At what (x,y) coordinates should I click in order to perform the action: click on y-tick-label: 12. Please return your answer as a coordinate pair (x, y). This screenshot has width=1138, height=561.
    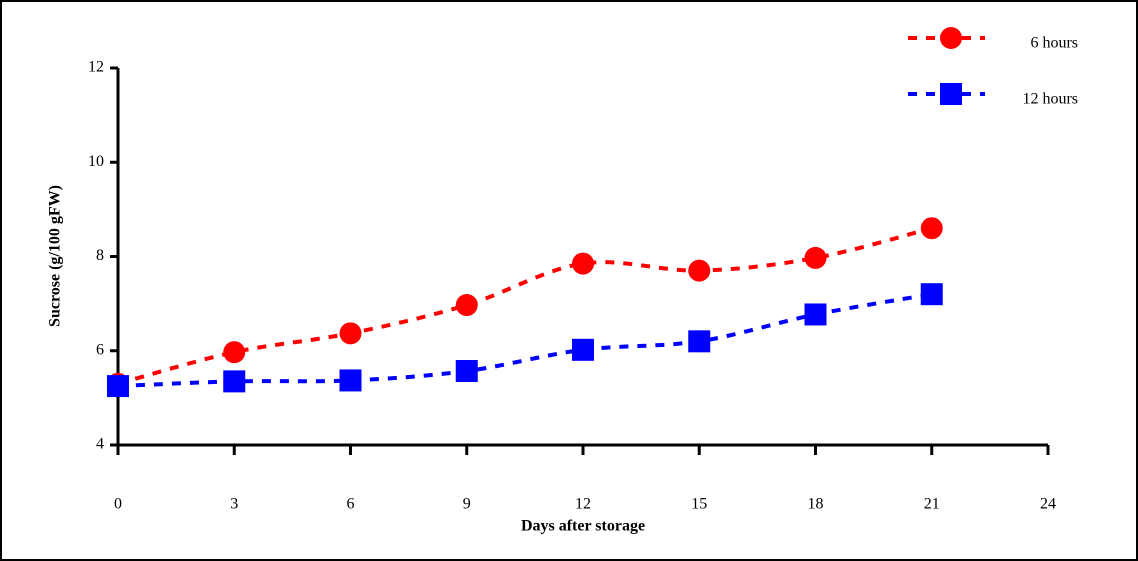
    Looking at the image, I should click on (96, 67).